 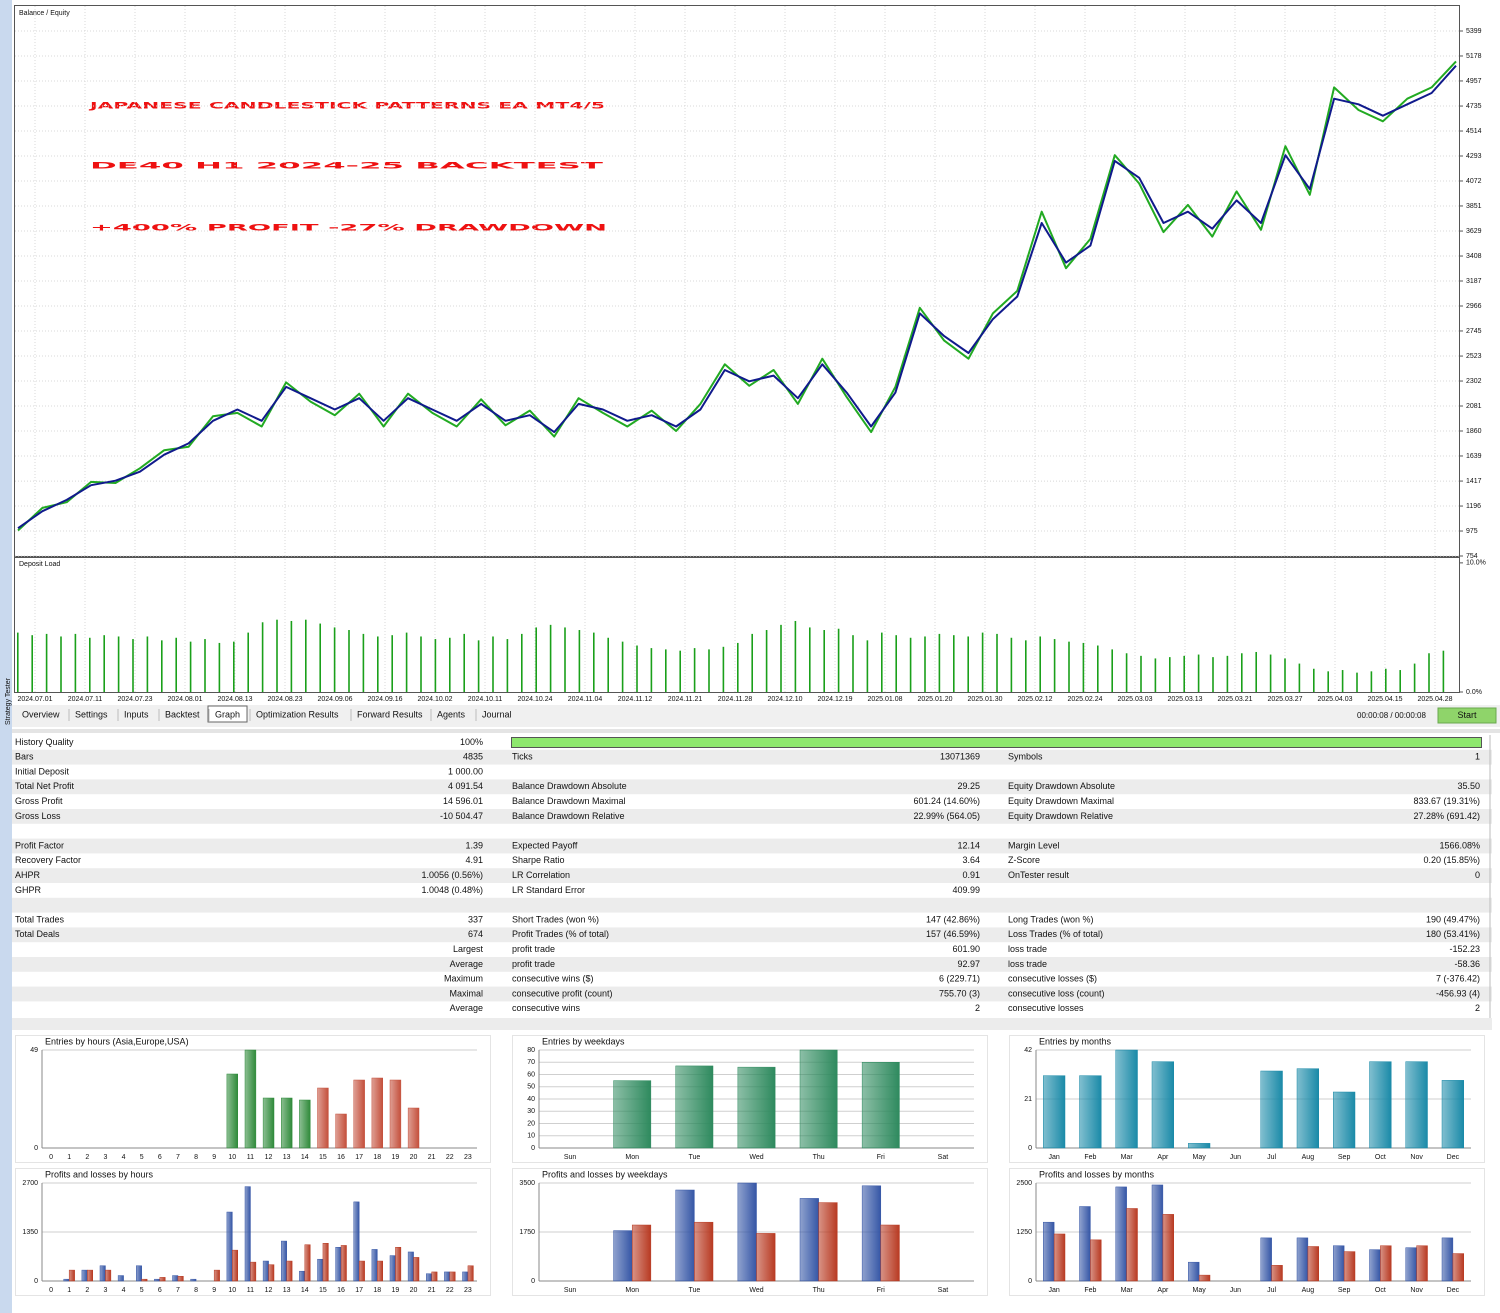 I want to click on x-tick-label: 4, so click(x=124, y=1157).